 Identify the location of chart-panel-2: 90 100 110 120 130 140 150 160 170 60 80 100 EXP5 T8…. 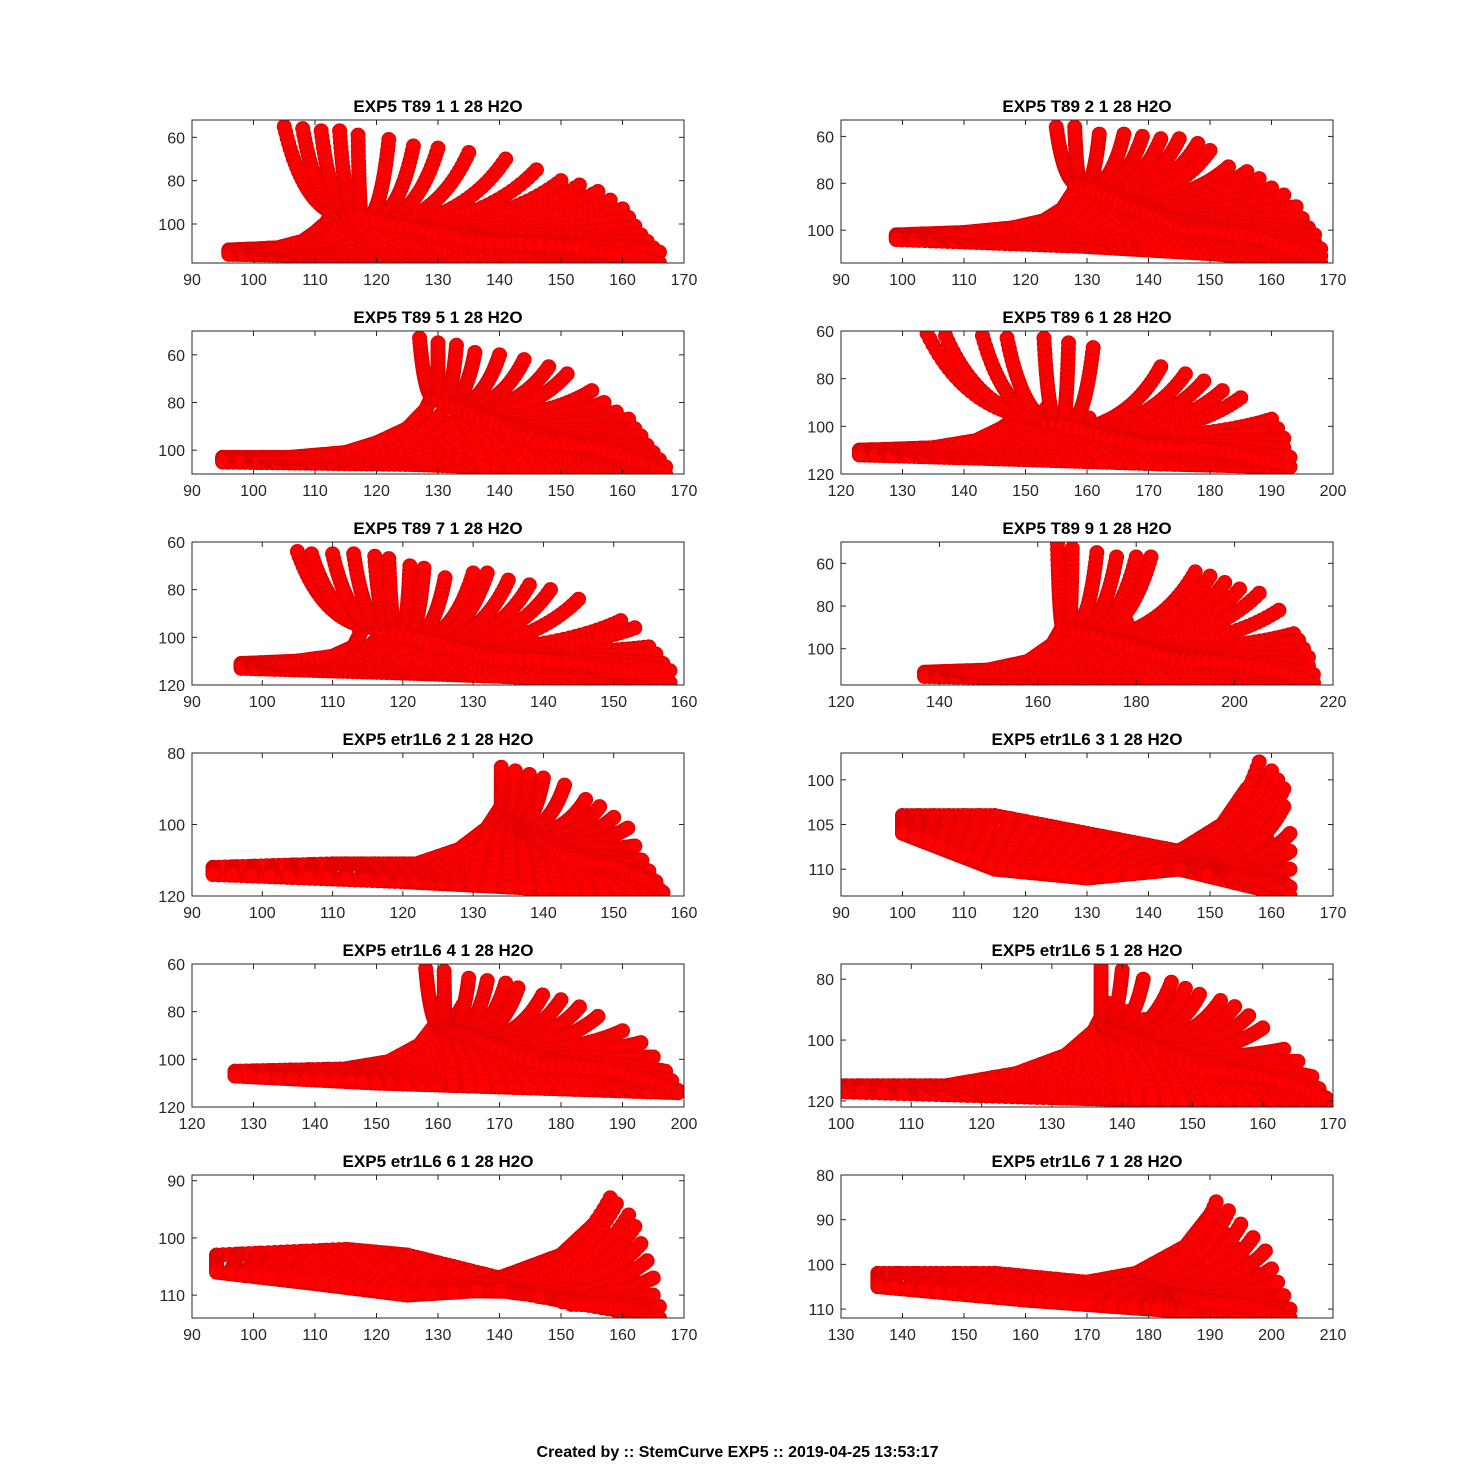
(1076, 193).